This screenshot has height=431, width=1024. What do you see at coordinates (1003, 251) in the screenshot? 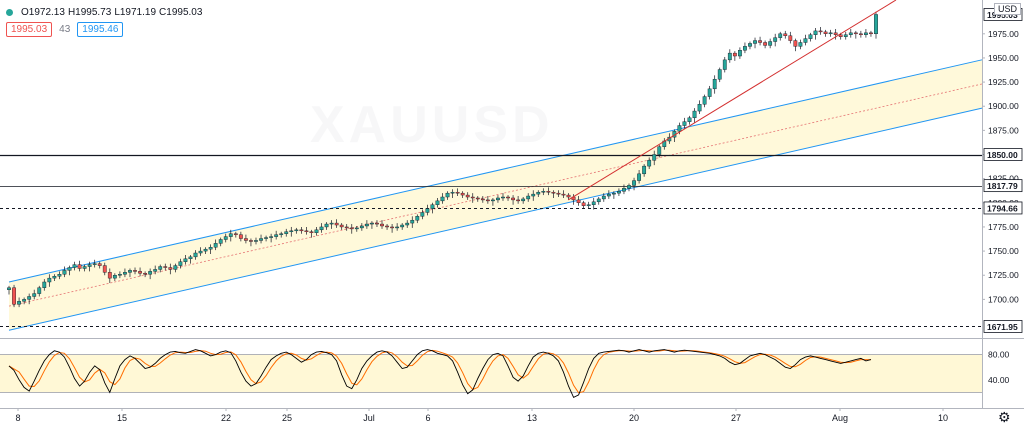
I see `price-tick-label: 1750.00` at bounding box center [1003, 251].